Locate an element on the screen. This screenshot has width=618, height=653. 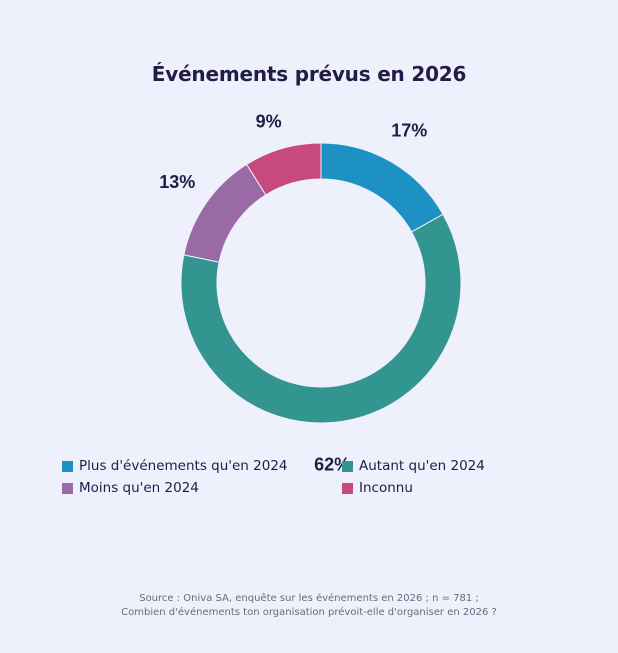
legend-swatch-autant is located at coordinates (347, 466).